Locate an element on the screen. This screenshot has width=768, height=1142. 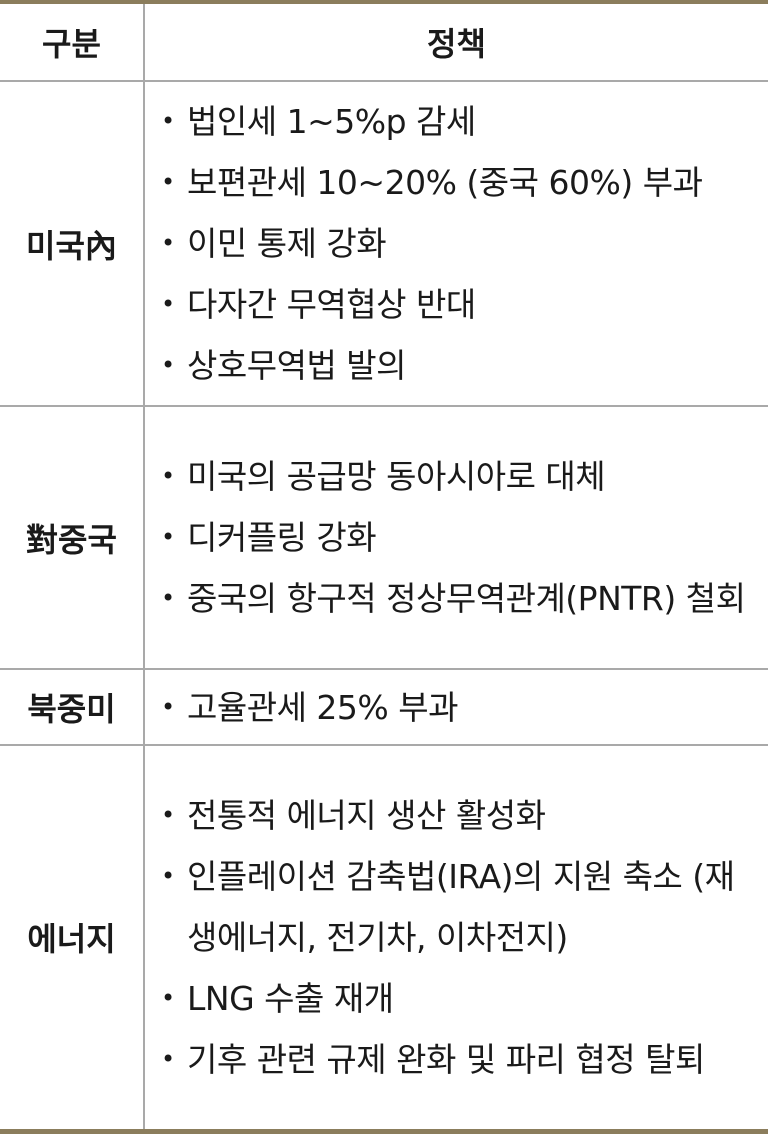
list-item: 다자간 무역협상 반대 is located at coordinates (464, 304).